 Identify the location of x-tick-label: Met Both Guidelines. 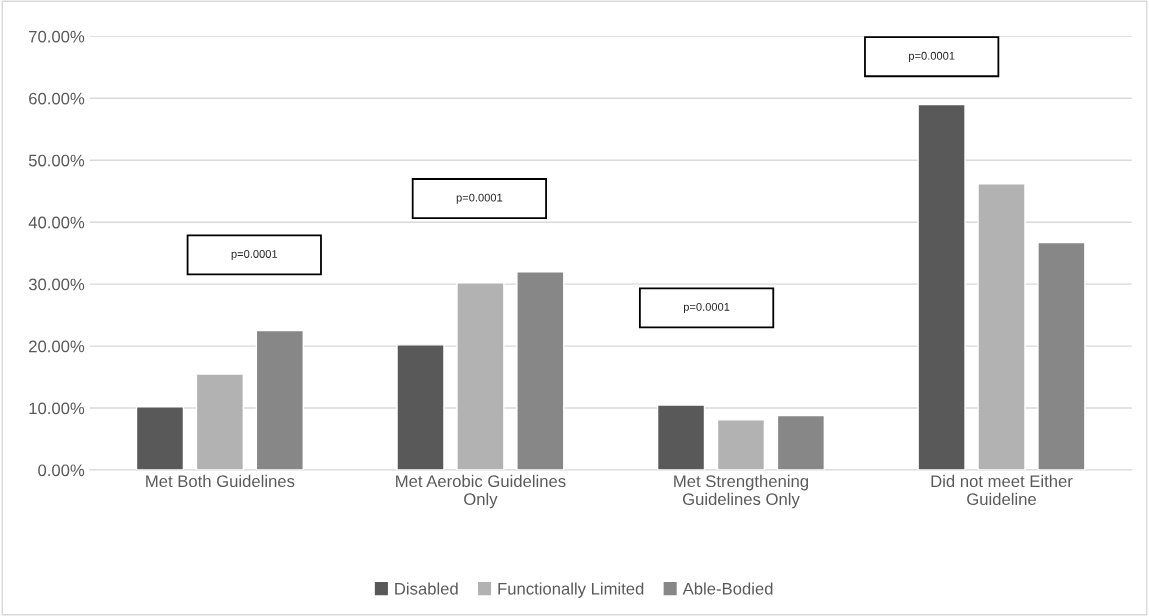
(220, 481).